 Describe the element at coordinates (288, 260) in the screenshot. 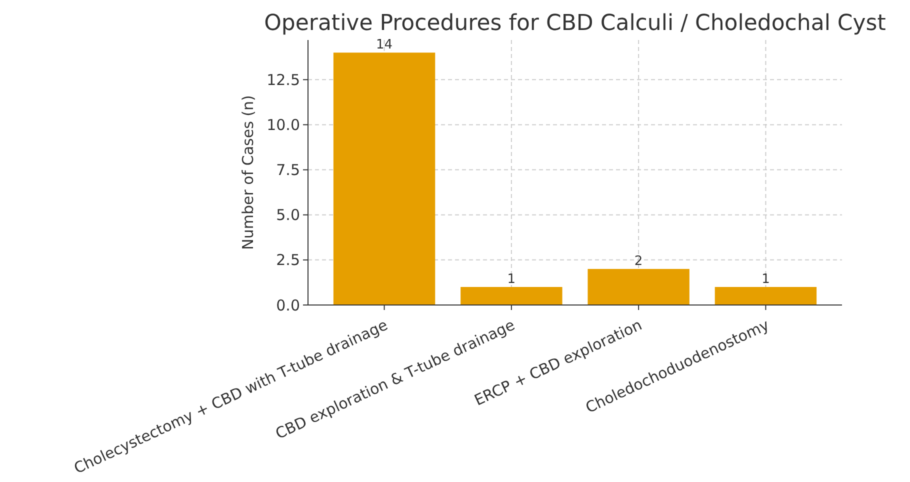

I see `y-tick-label: 2.5` at that location.